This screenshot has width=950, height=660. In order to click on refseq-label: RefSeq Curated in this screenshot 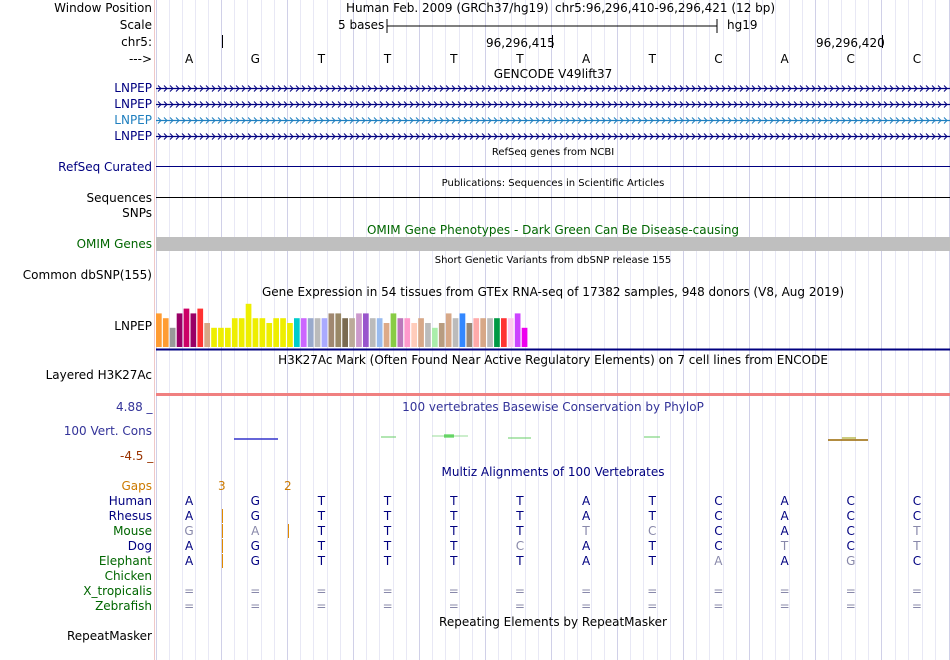, I will do `click(105, 167)`.